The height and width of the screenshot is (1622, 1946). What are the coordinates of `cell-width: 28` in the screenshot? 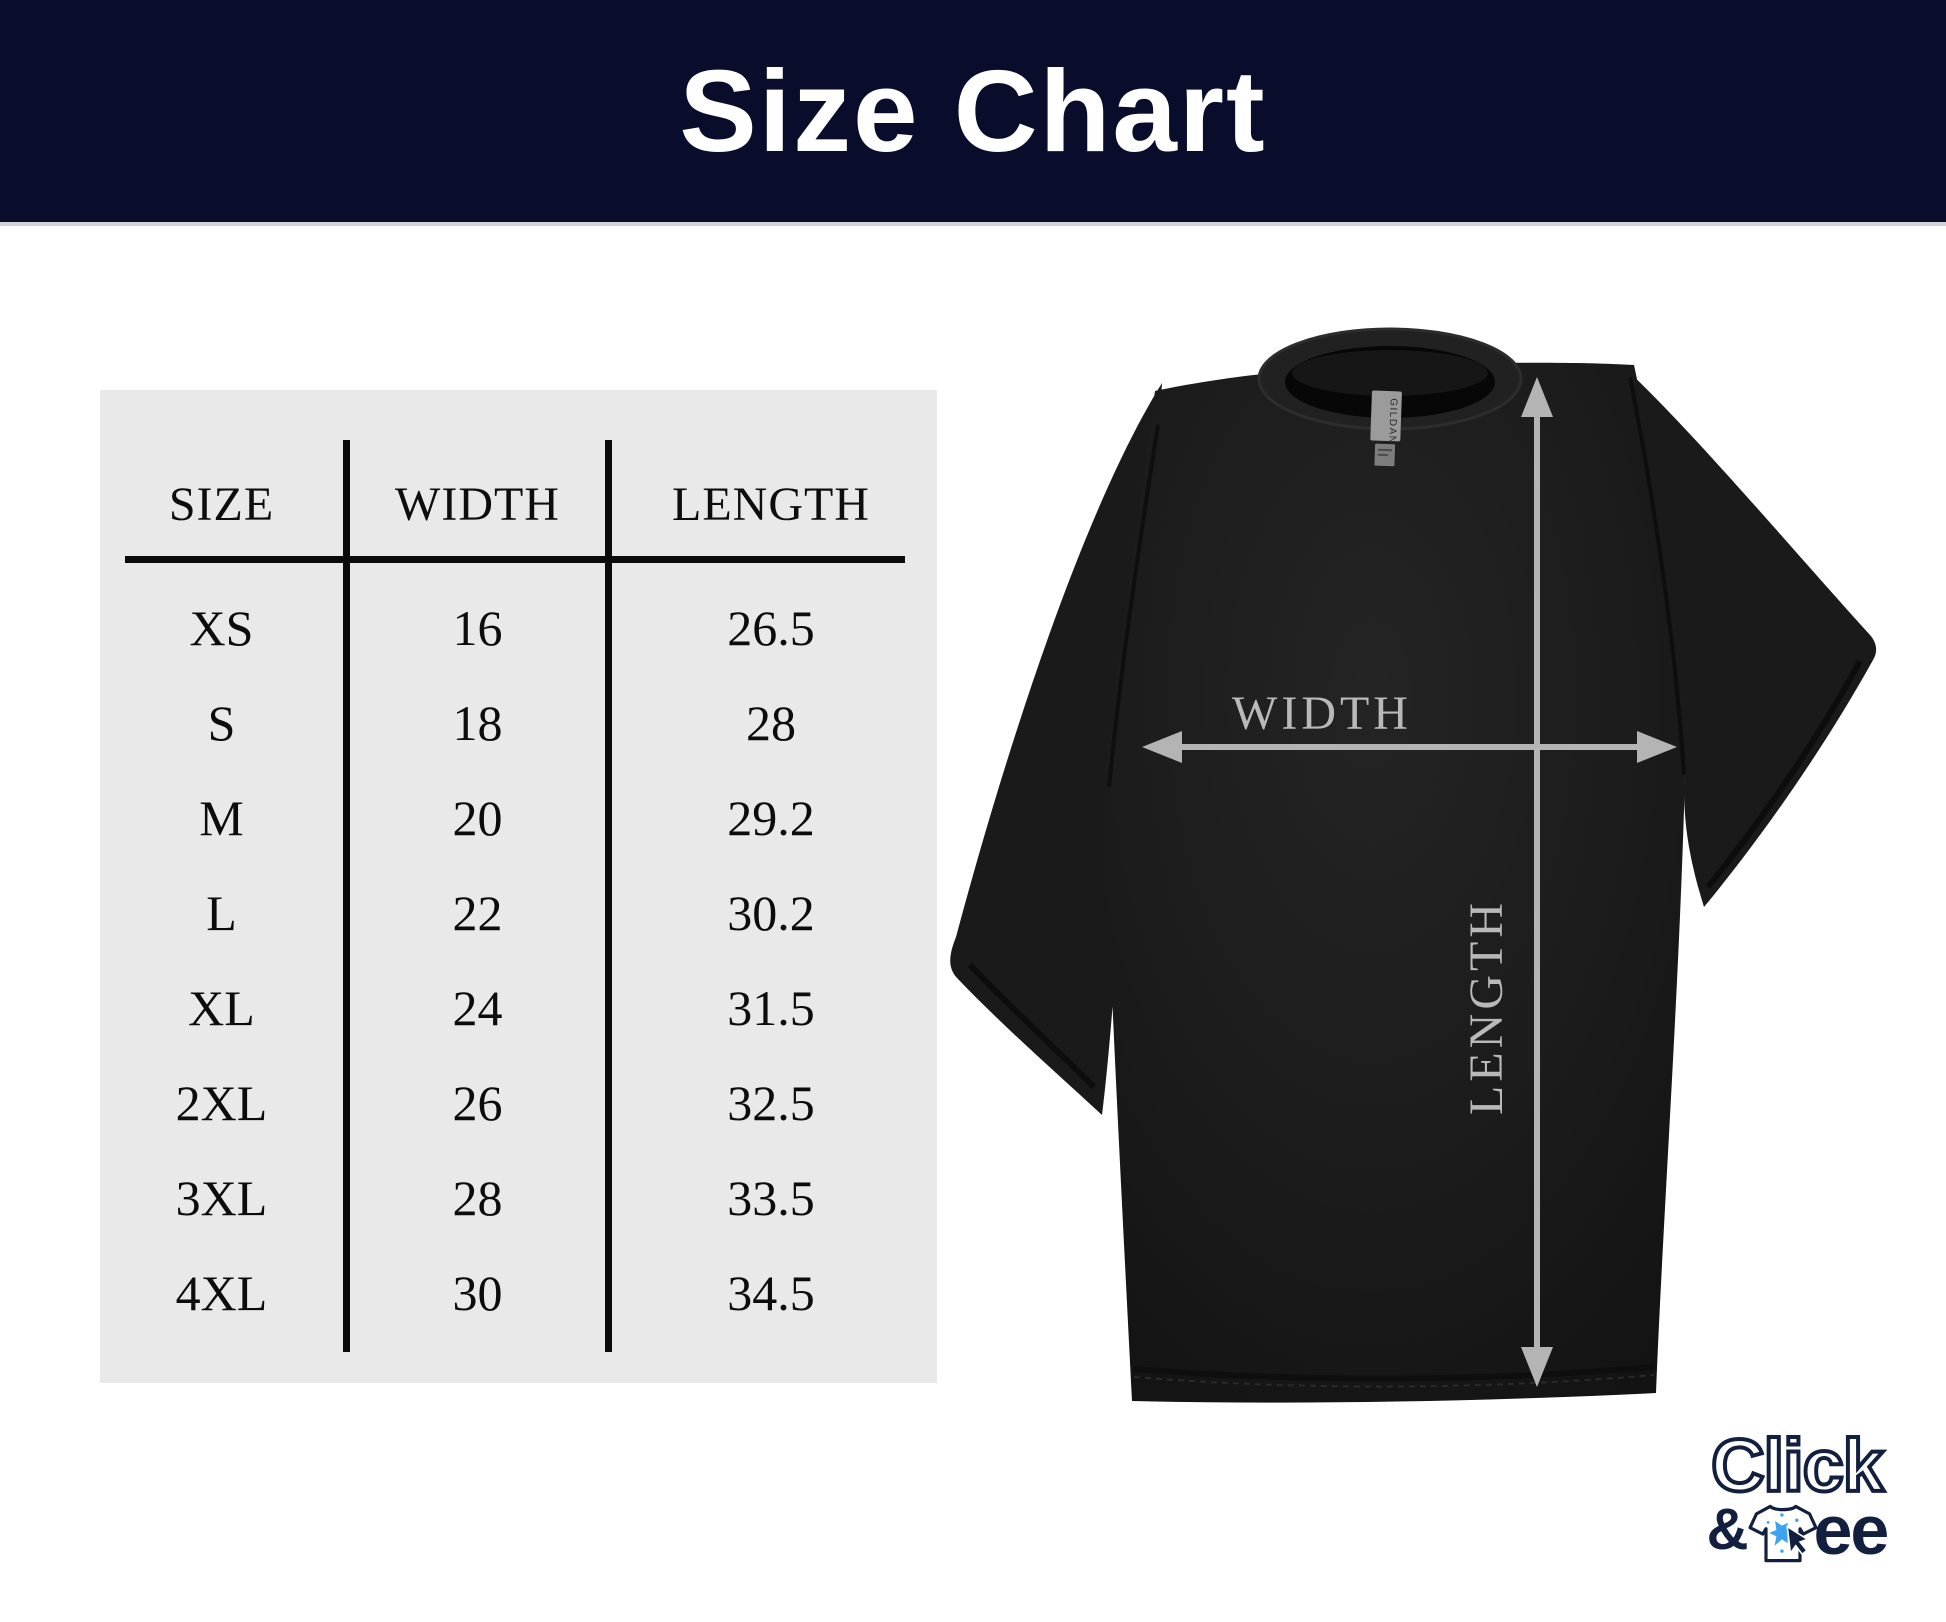 It's located at (477, 1198).